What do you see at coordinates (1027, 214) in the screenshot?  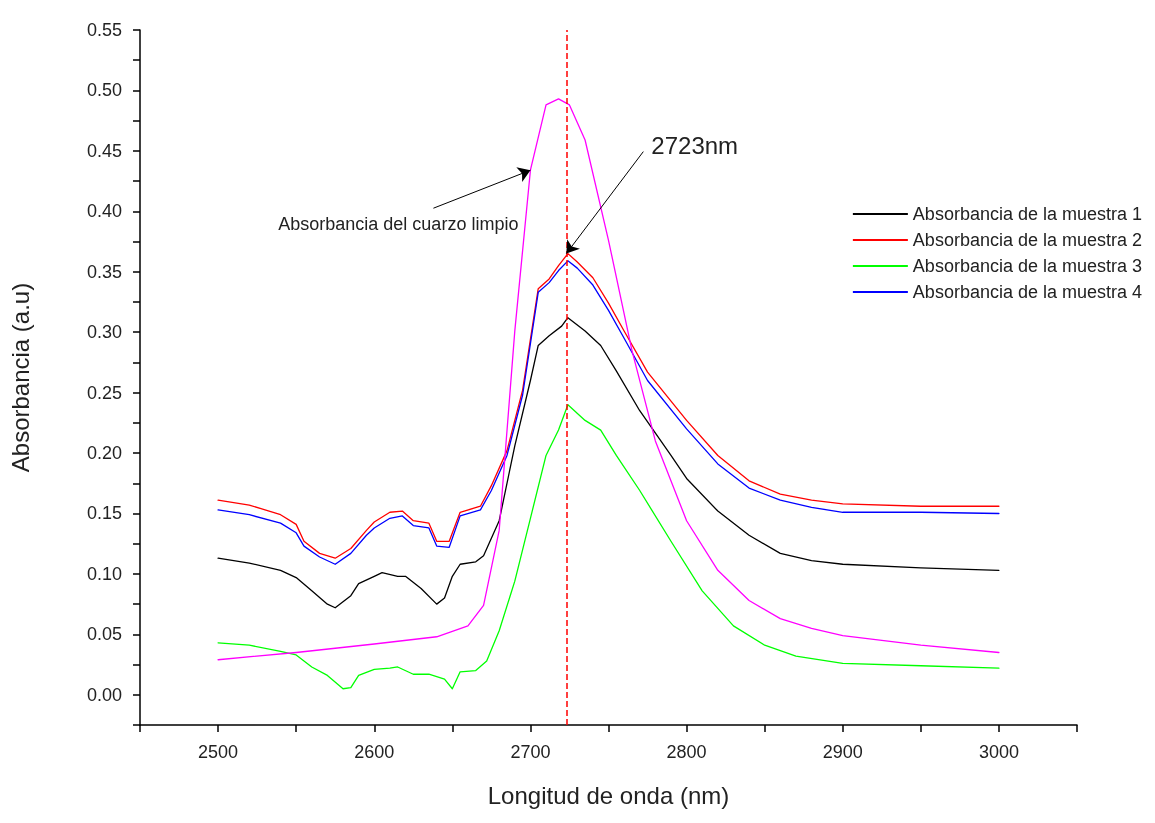 I see `legend-label: Absorbancia de la muestra 1` at bounding box center [1027, 214].